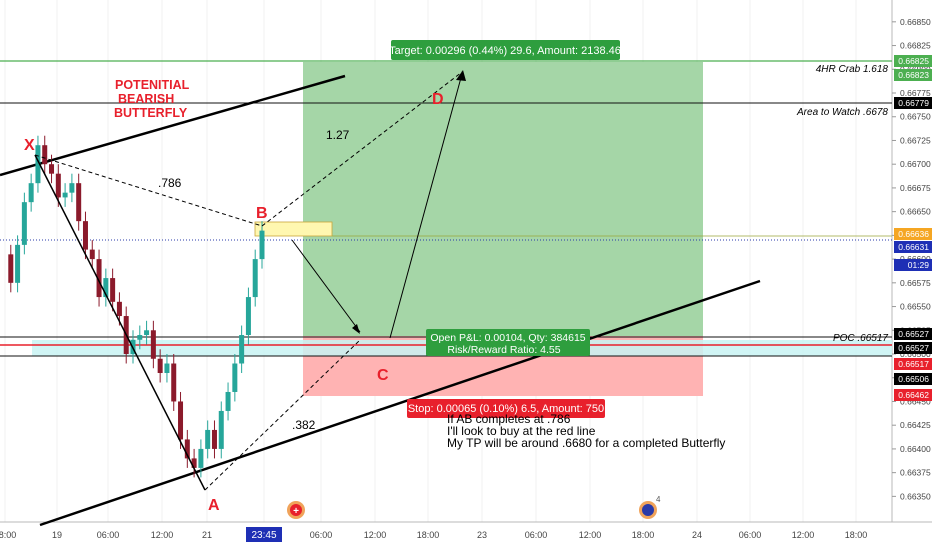 This screenshot has height=555, width=932. I want to click on event-marker-news: 4, so click(650, 507).